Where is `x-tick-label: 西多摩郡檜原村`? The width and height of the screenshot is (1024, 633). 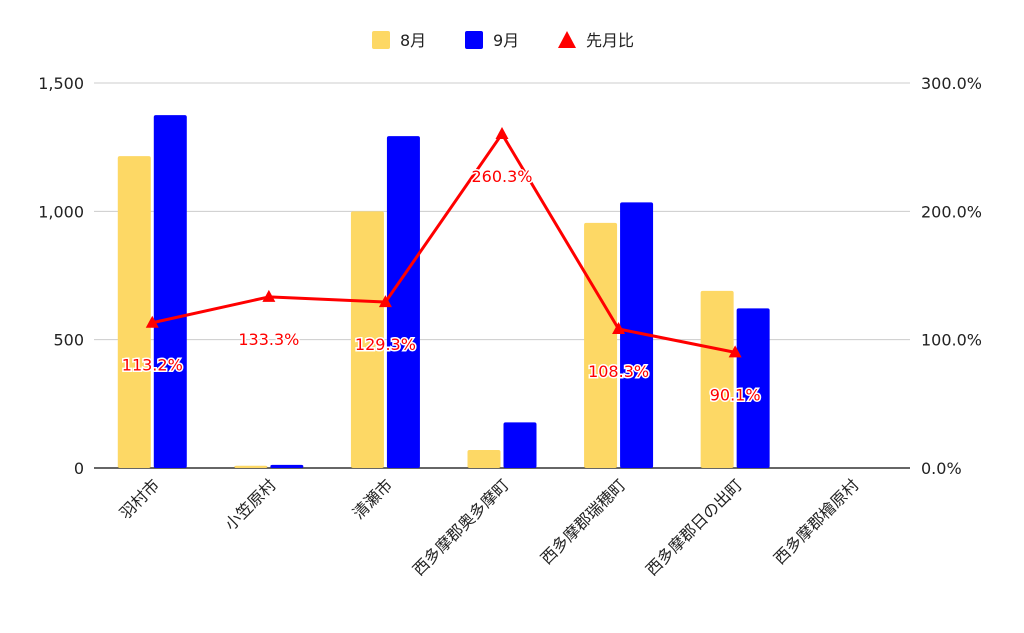 x-tick-label: 西多摩郡檜原村 is located at coordinates (816, 521).